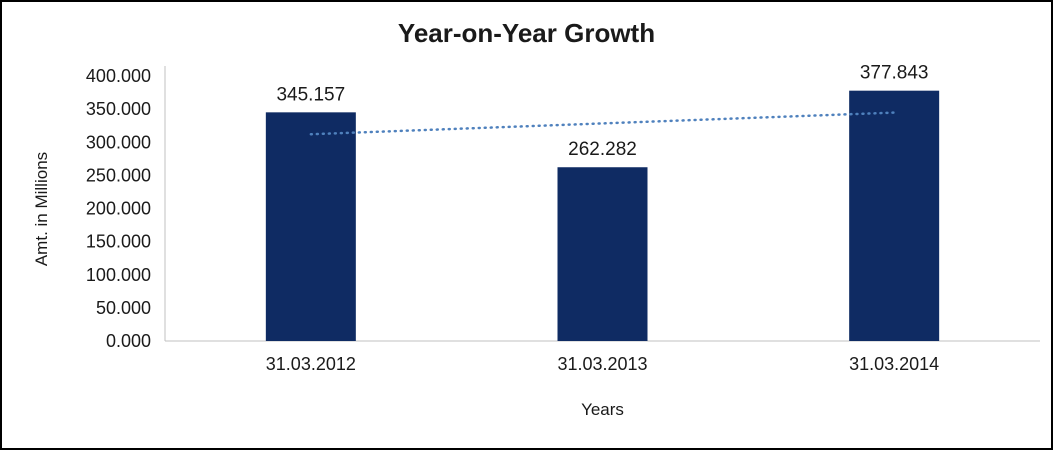  I want to click on y-tick-label: 300.000, so click(118, 142).